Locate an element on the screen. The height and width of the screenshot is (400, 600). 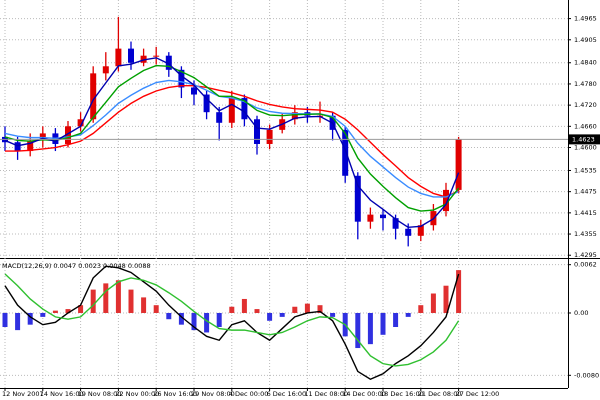
y-tick-label: 1.4720 is located at coordinates (585, 105).